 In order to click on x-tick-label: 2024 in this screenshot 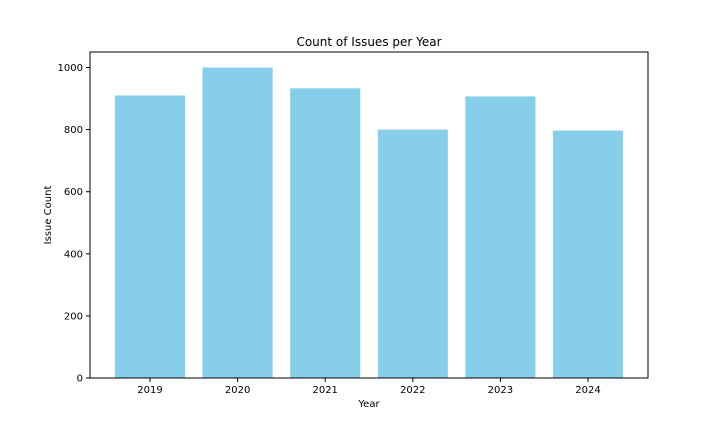, I will do `click(587, 390)`.